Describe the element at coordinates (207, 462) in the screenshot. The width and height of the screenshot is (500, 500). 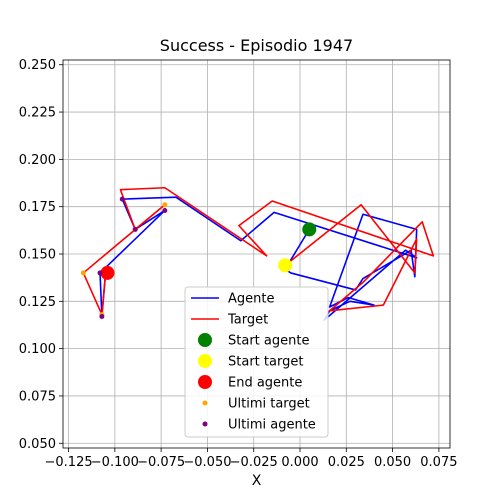
I see `x-tick-label: −0.050` at that location.